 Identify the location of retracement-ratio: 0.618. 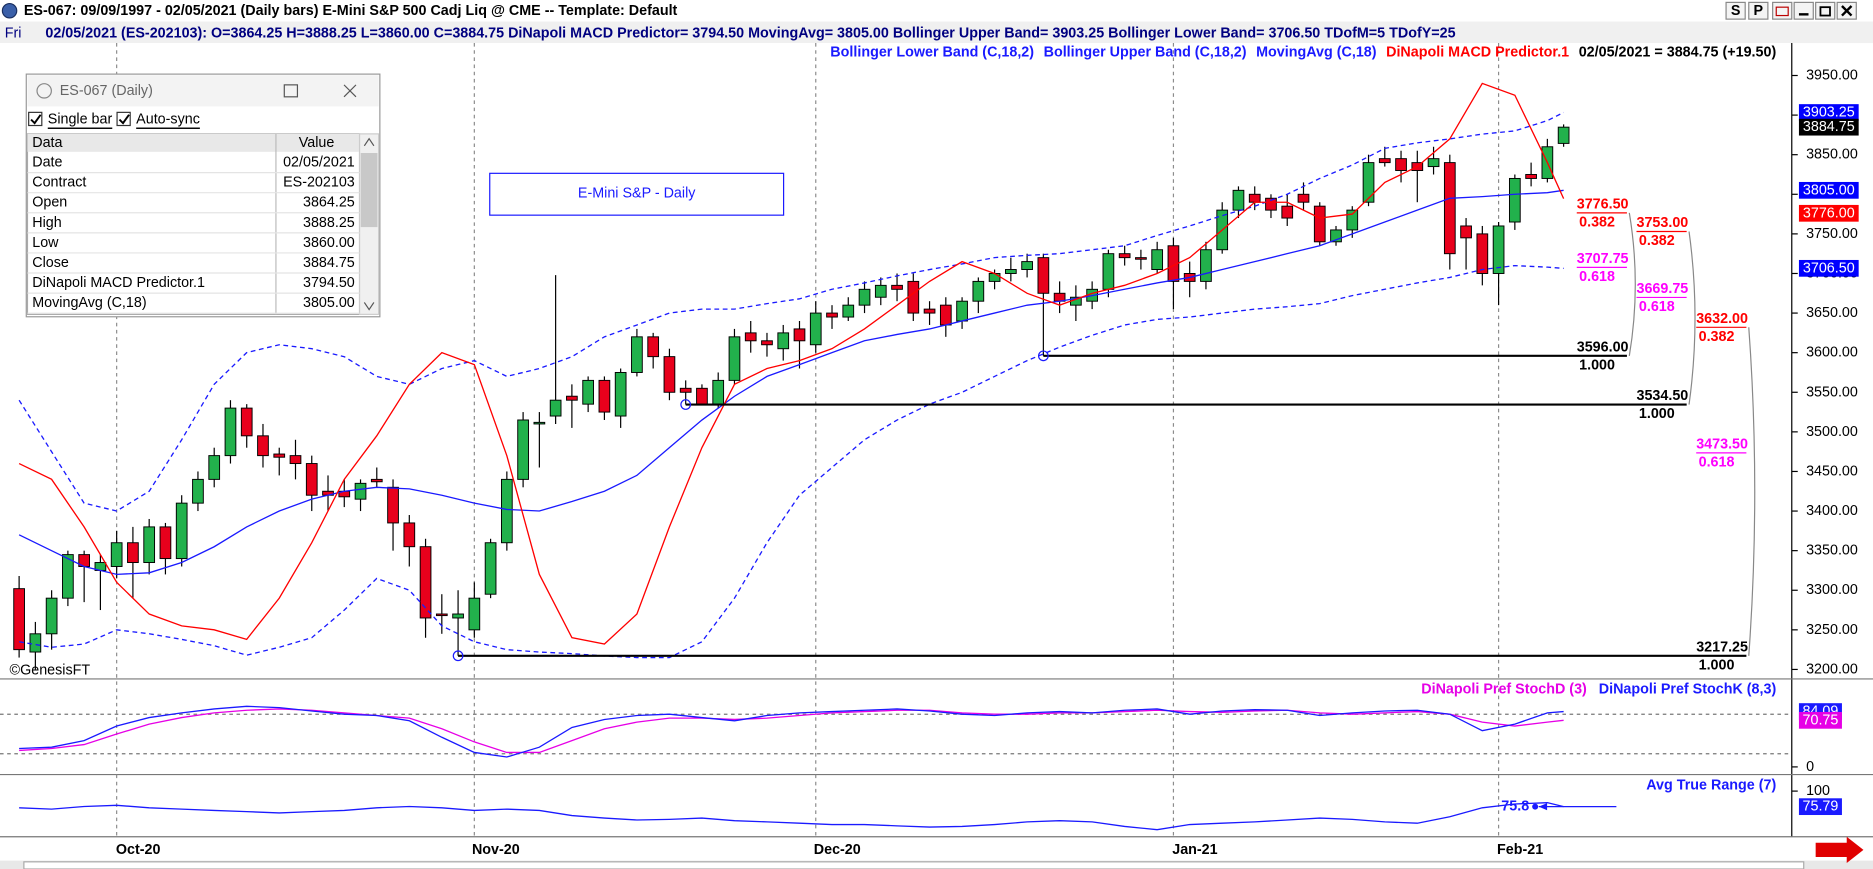
(1657, 307).